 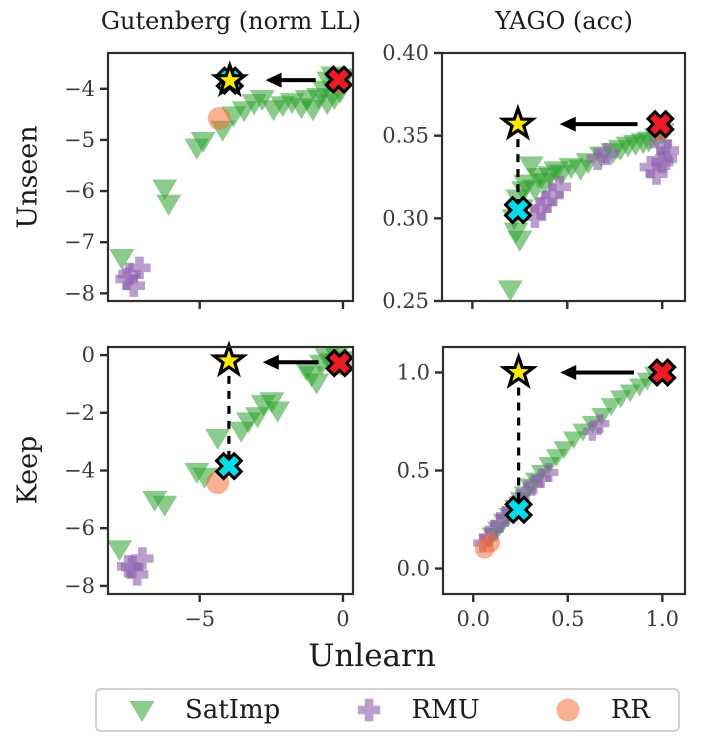 I want to click on y-tick-label: −7, so click(x=79, y=242).